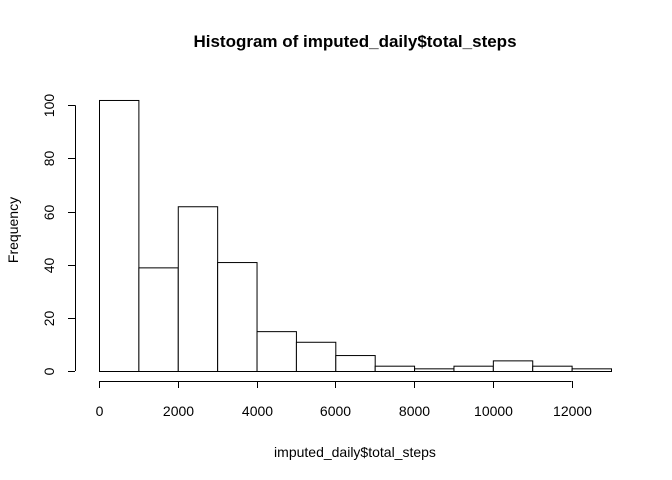 This screenshot has width=672, height=480. I want to click on y-axis: 0 20 40 60 80 100, so click(58, 234).